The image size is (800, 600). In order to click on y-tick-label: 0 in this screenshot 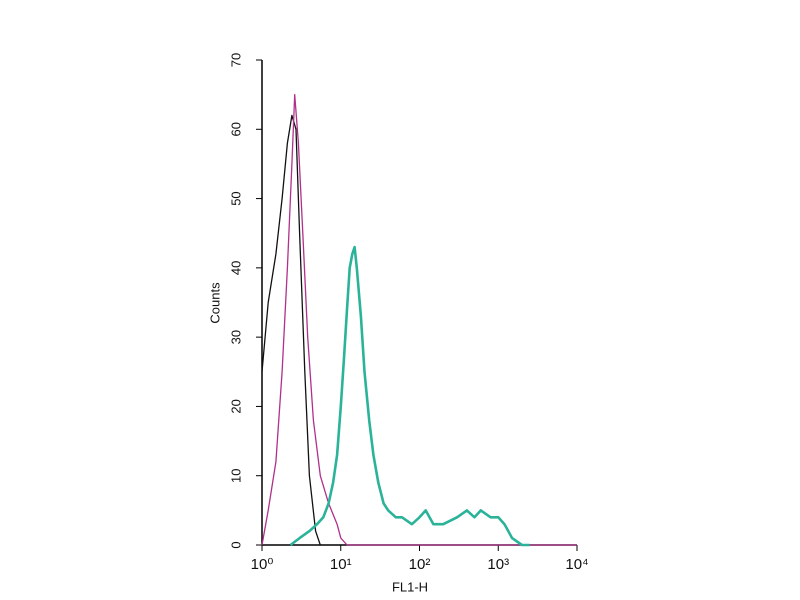, I will do `click(235, 544)`.